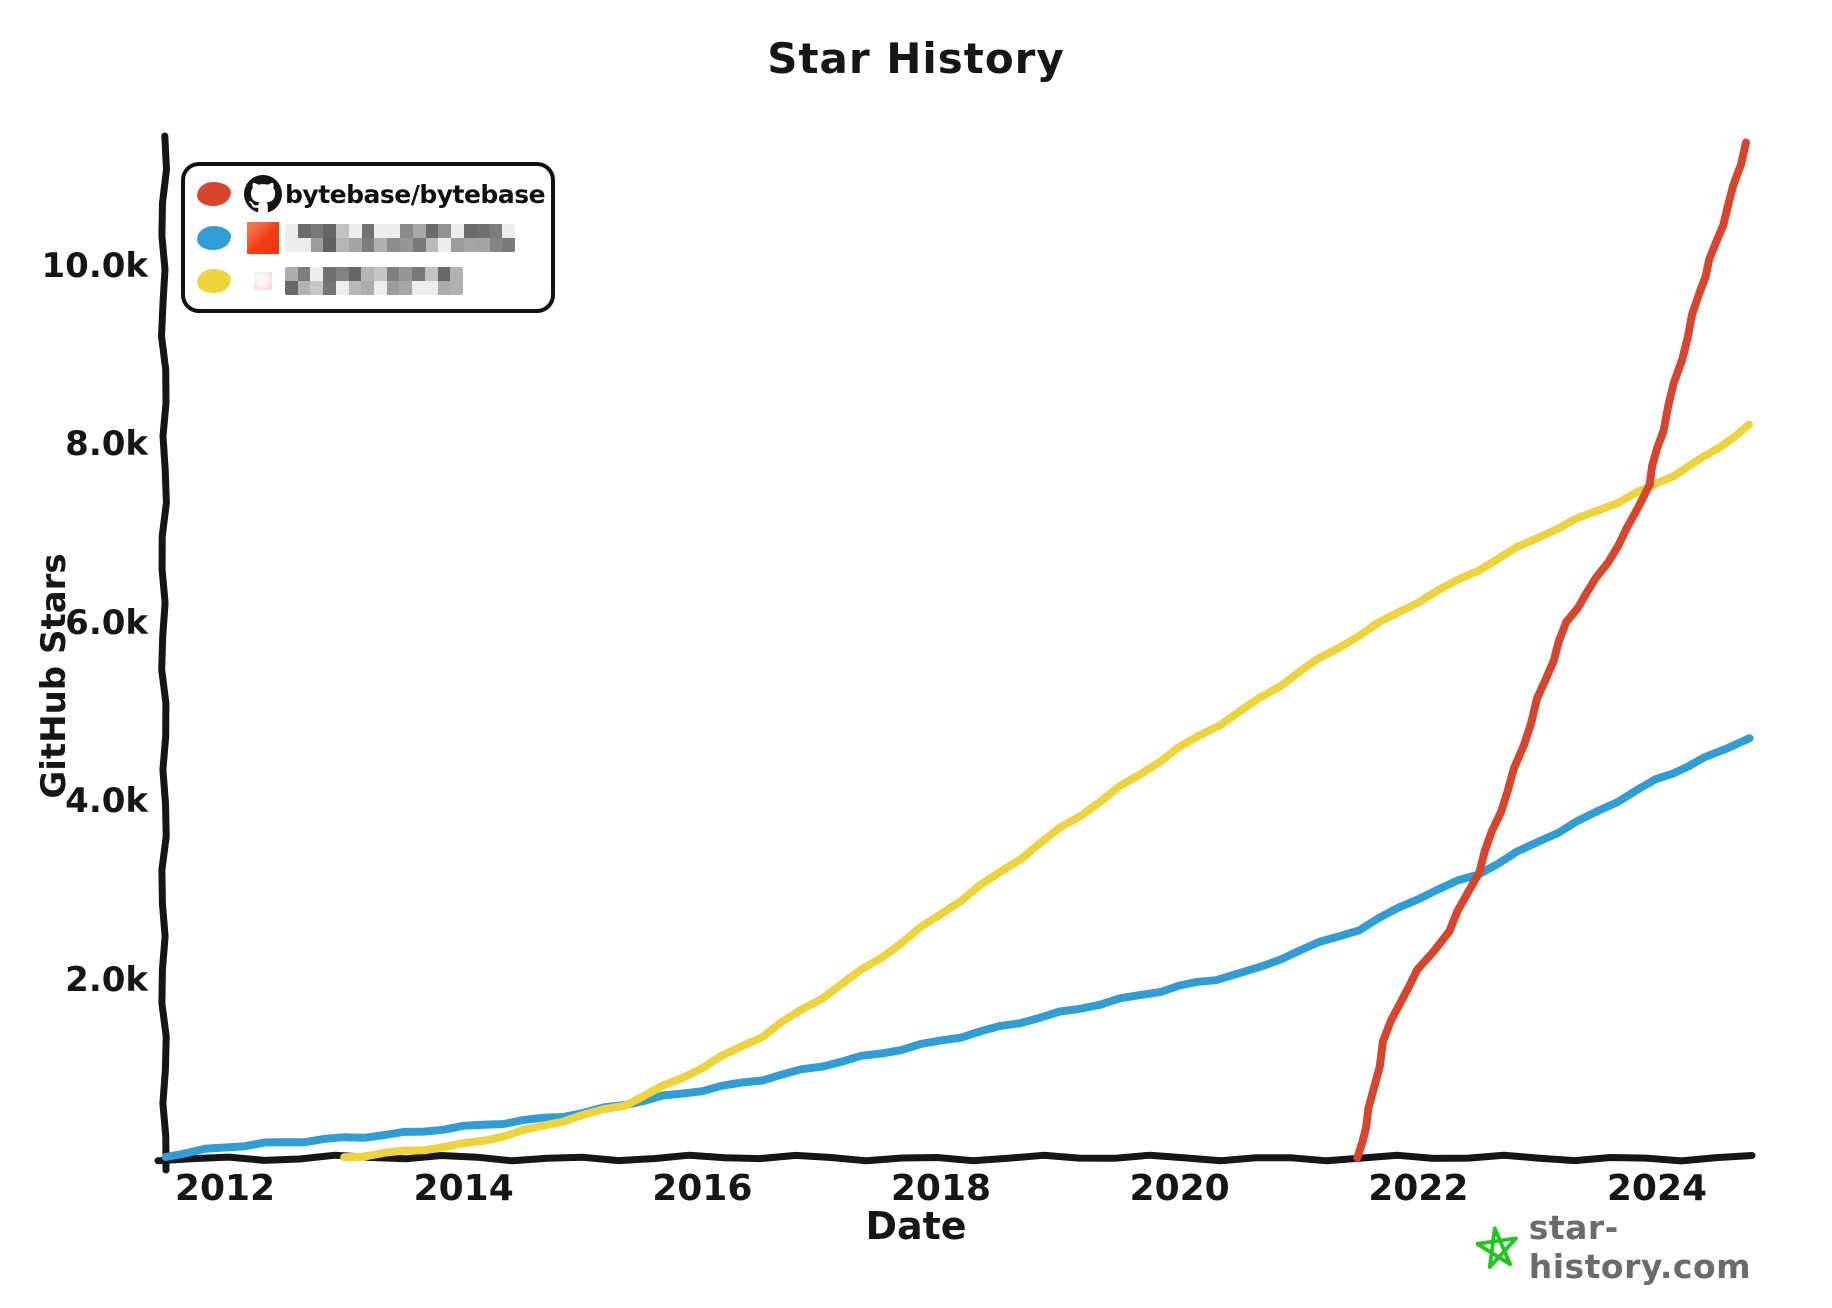 This screenshot has width=1832, height=1308. What do you see at coordinates (1657, 1188) in the screenshot?
I see `x-tick-label: 2024` at bounding box center [1657, 1188].